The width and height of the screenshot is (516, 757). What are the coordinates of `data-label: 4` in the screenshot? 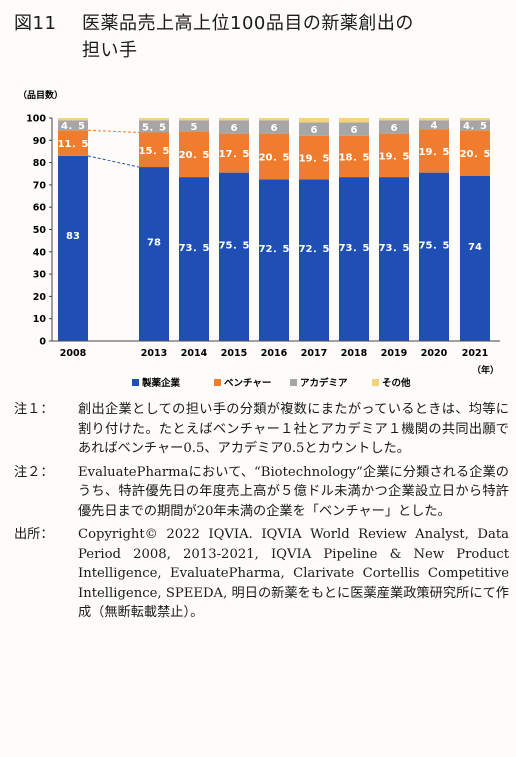 It's located at (434, 126).